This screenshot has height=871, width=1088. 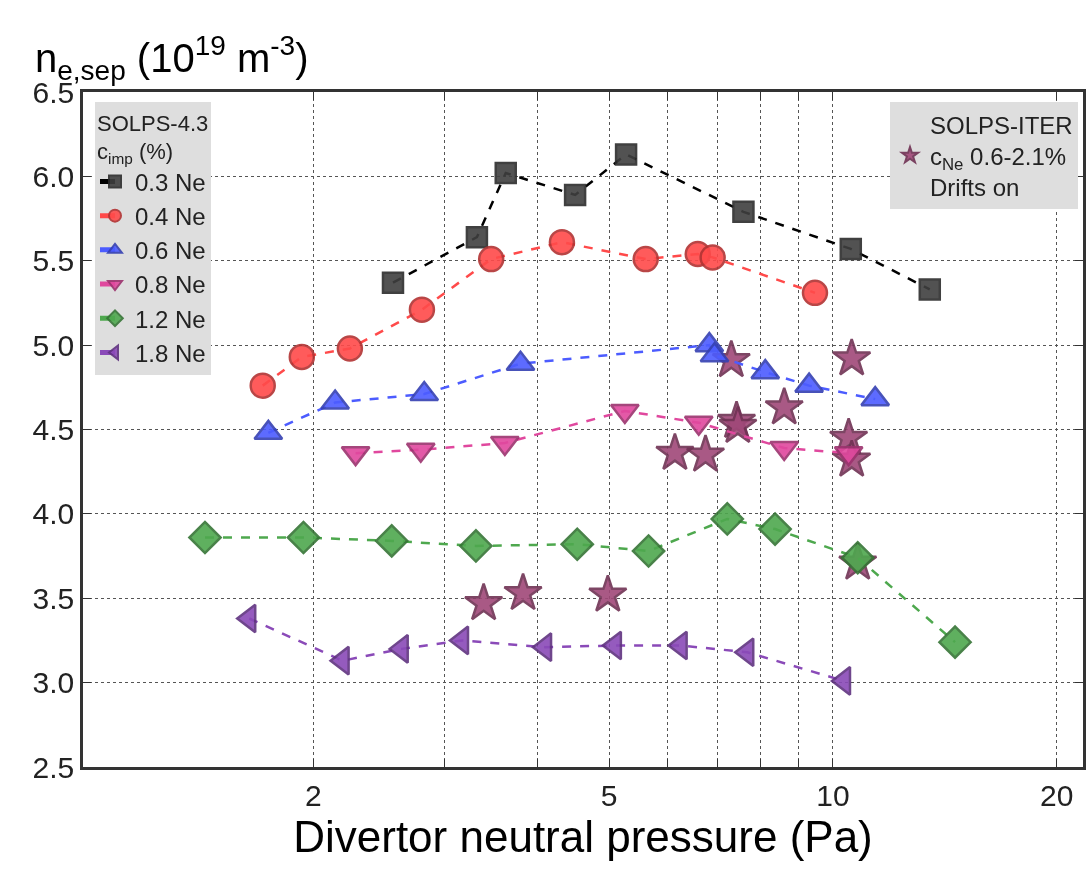 I want to click on x-tick-label: 10, so click(x=833, y=795).